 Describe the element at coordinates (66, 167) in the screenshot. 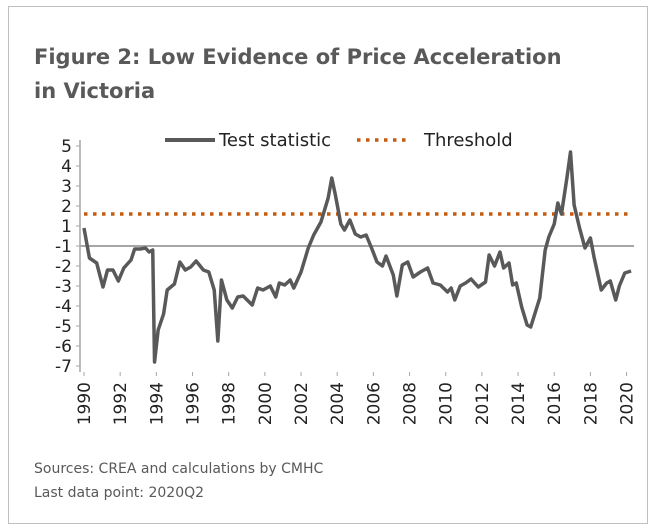

I see `y-tick-label: 4` at that location.